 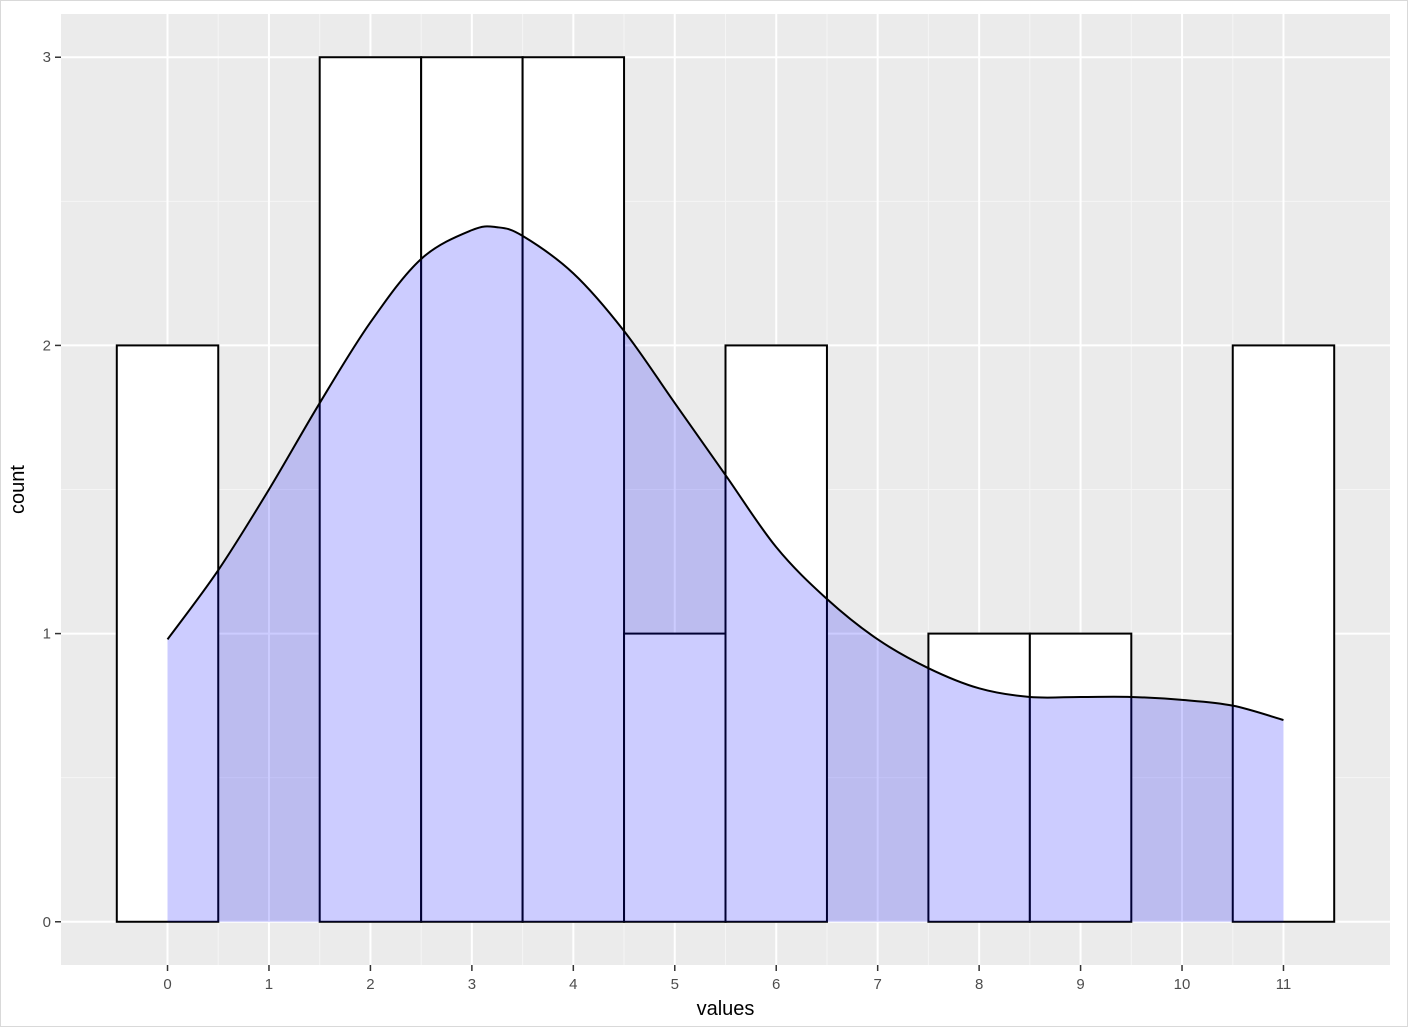 I want to click on x-axis: 0 1 2 3 4 5 6 7 8 9 10 11, so click(x=727, y=979).